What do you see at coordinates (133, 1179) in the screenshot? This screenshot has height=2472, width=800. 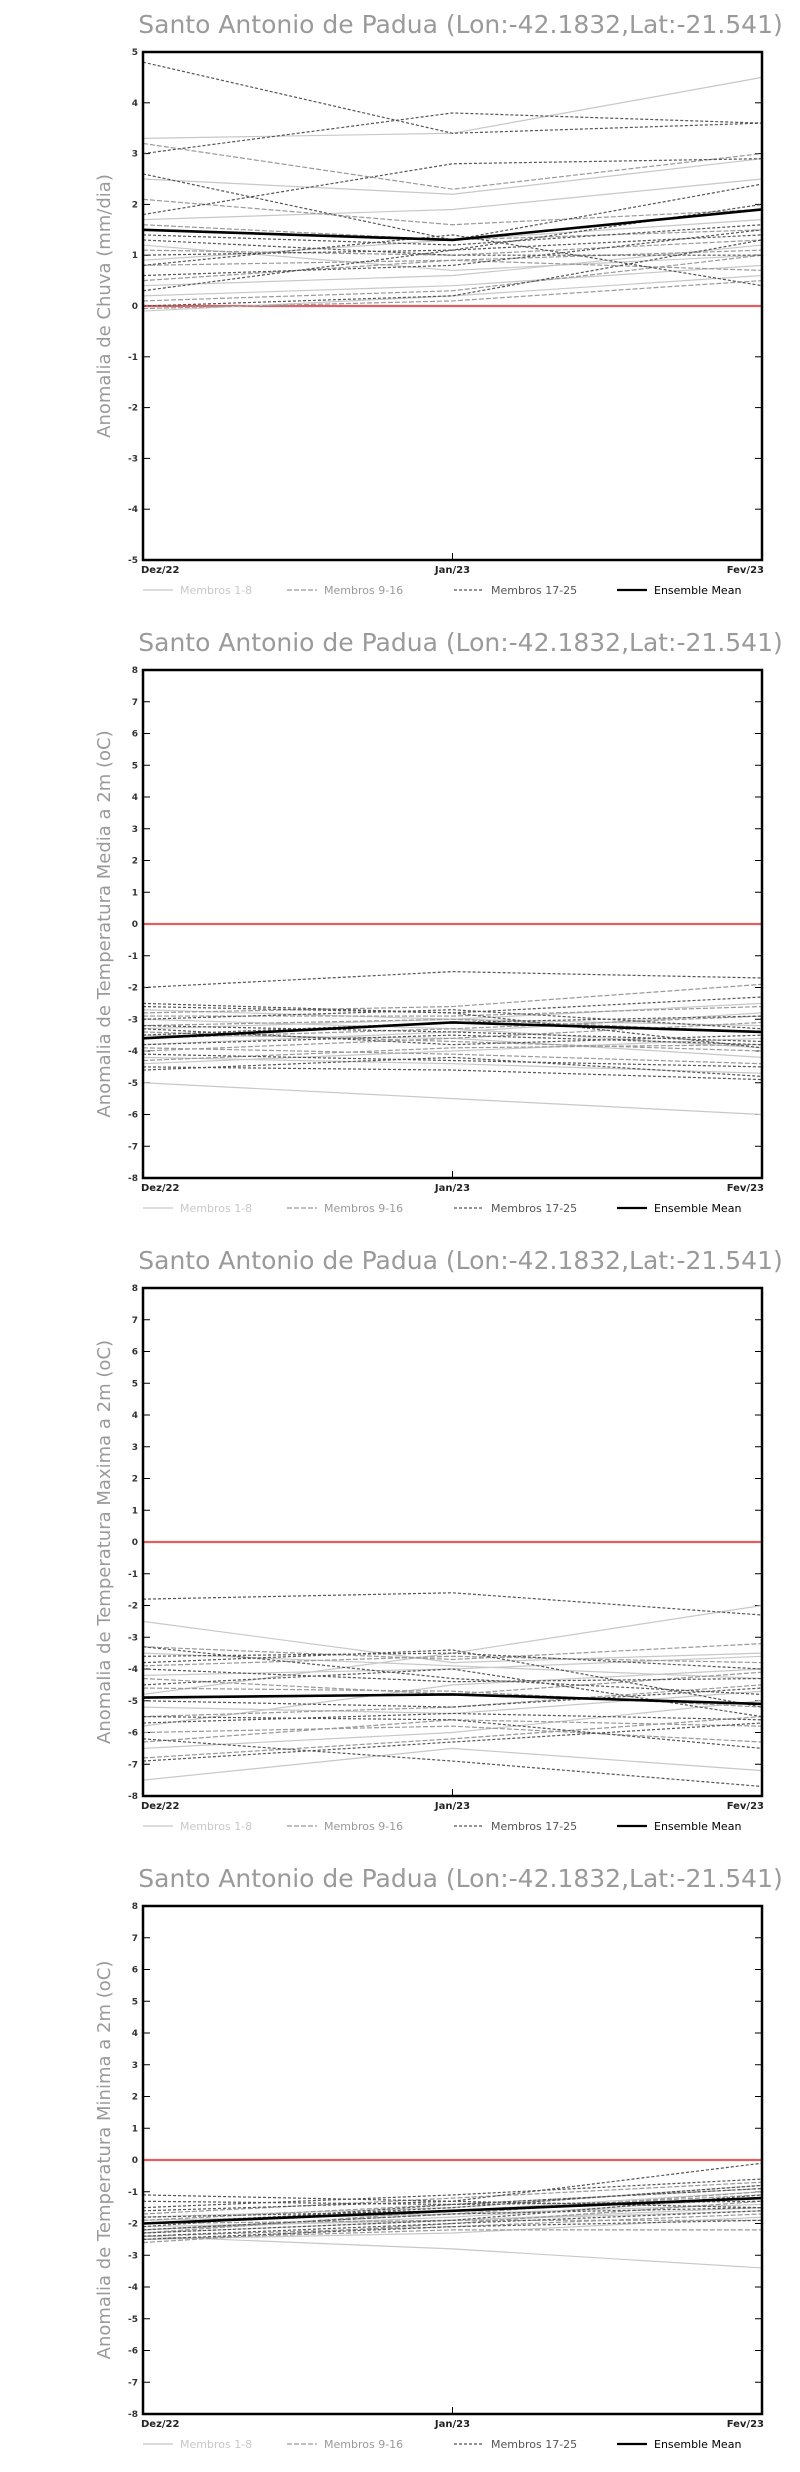 I see `y-tick-label: -8` at bounding box center [133, 1179].